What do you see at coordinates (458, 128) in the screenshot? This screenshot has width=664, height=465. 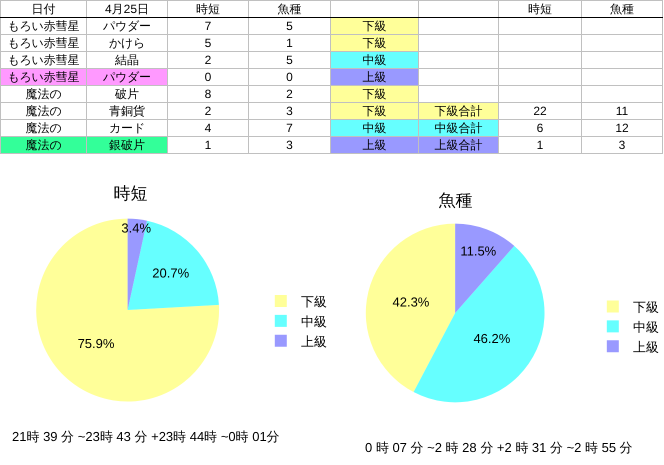 I see `text: 中級合計` at bounding box center [458, 128].